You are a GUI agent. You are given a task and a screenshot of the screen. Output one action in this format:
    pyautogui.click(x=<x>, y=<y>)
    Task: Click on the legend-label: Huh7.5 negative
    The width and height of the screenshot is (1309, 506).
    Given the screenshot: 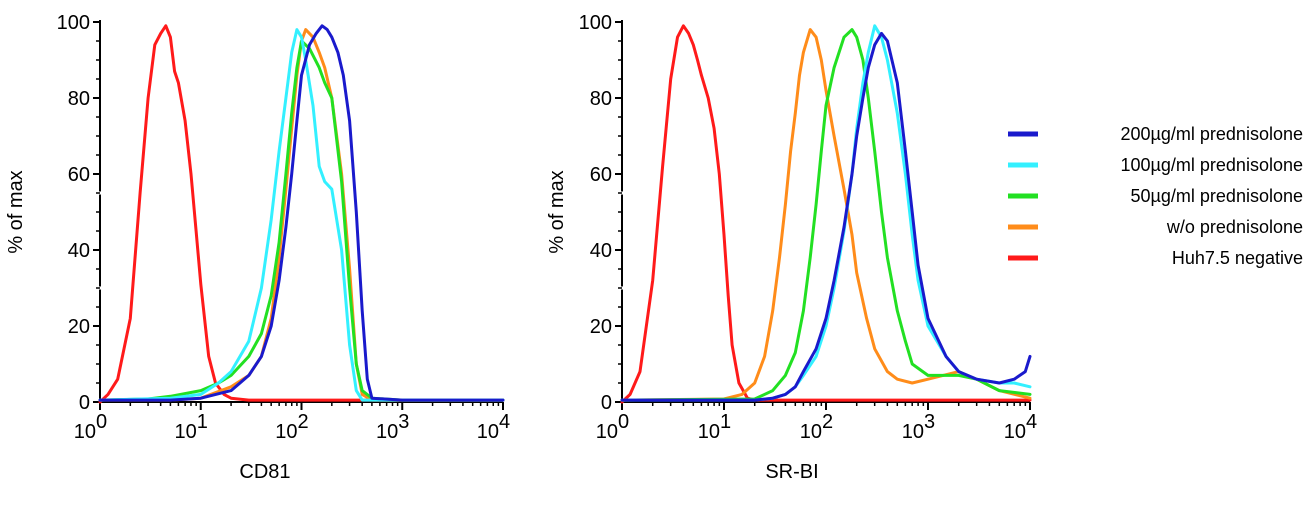 What is the action you would take?
    pyautogui.click(x=1237, y=258)
    